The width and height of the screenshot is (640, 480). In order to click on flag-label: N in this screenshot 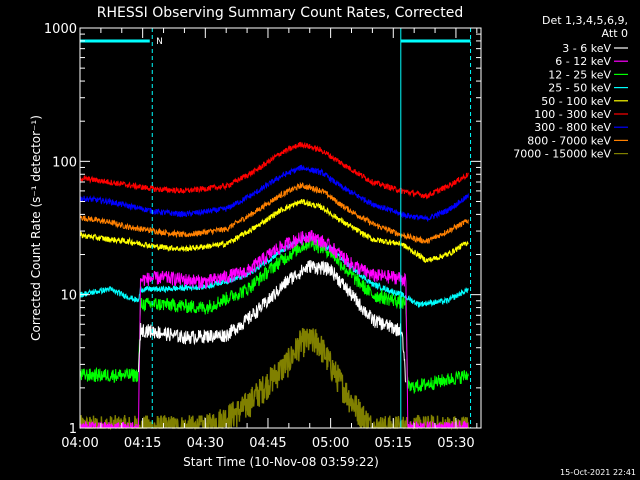, I will do `click(159, 42)`.